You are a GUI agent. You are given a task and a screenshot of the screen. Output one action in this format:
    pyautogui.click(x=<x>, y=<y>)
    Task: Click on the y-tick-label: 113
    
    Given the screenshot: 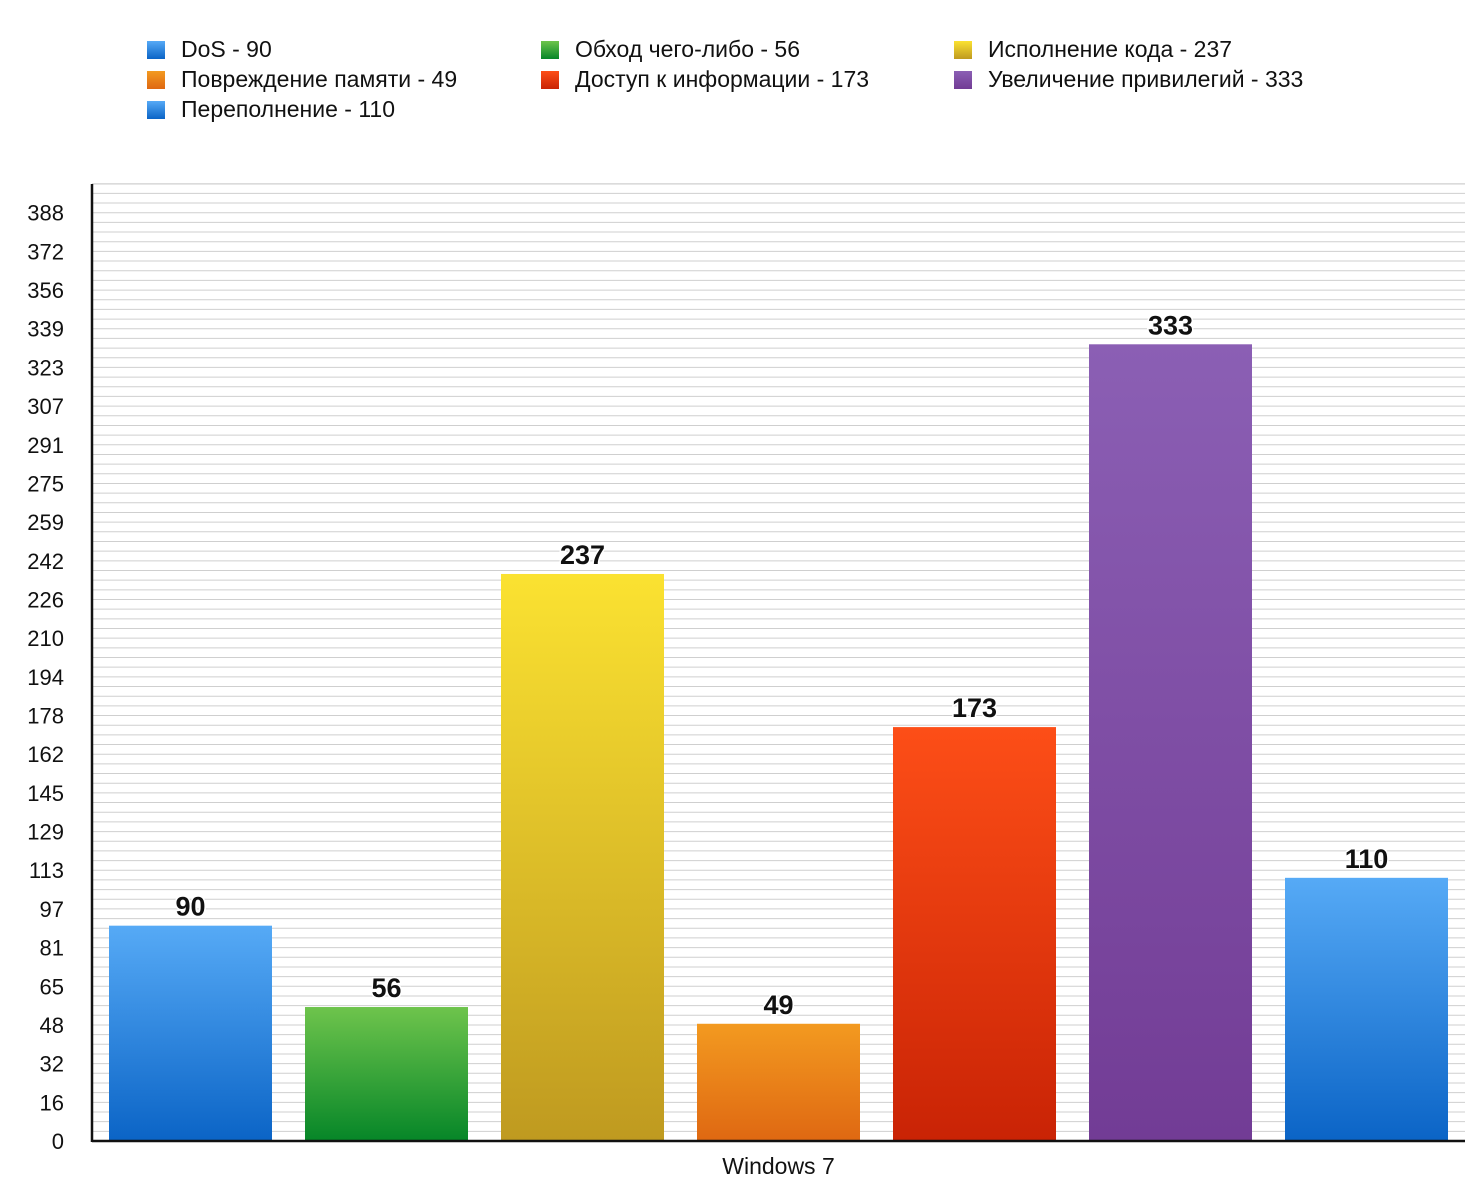 What is the action you would take?
    pyautogui.click(x=46, y=870)
    